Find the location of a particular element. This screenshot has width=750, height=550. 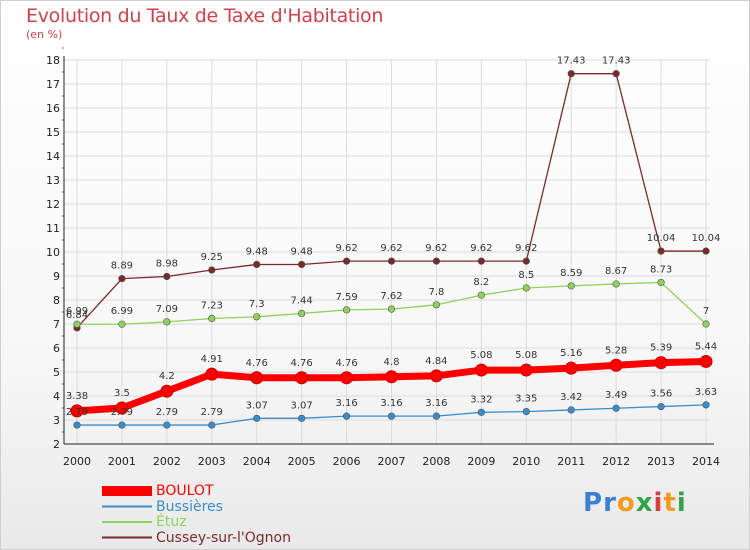

data-label: 3.49 is located at coordinates (616, 395).